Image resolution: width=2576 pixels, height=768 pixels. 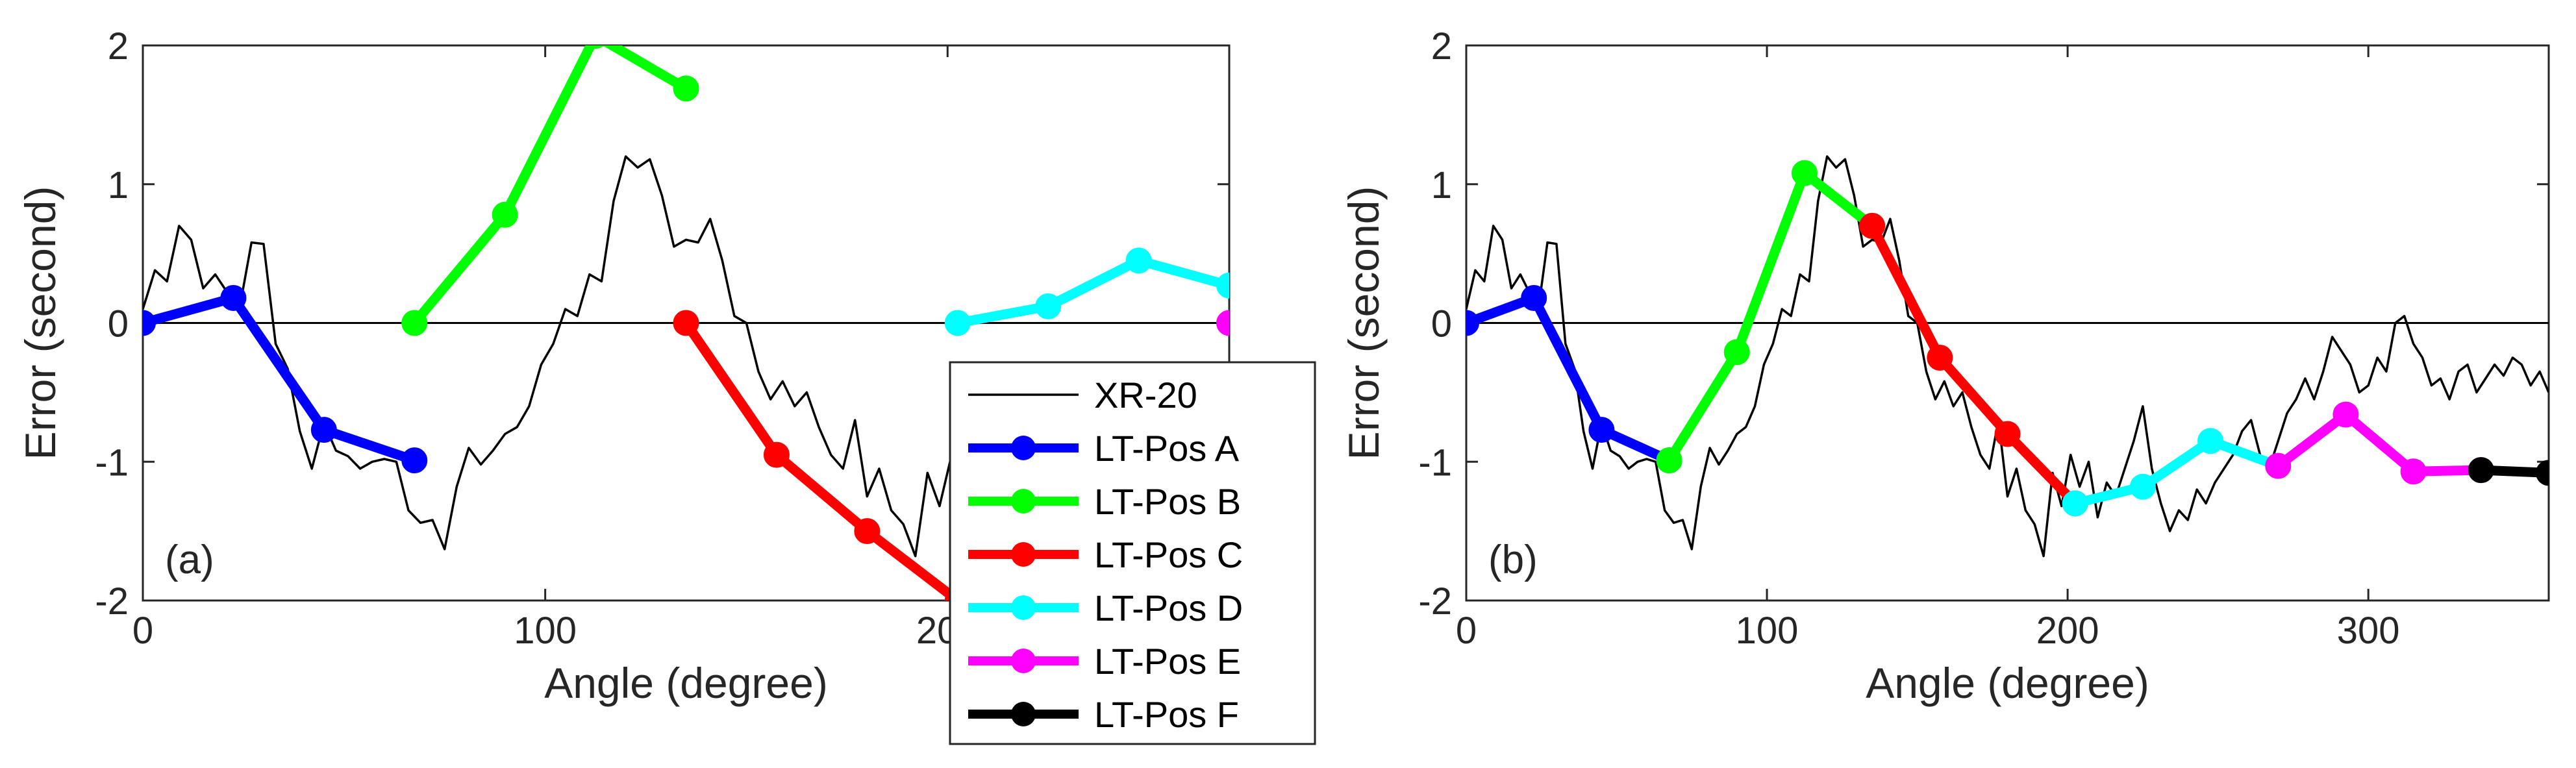 I want to click on x-tick-label: 200, so click(x=2067, y=631).